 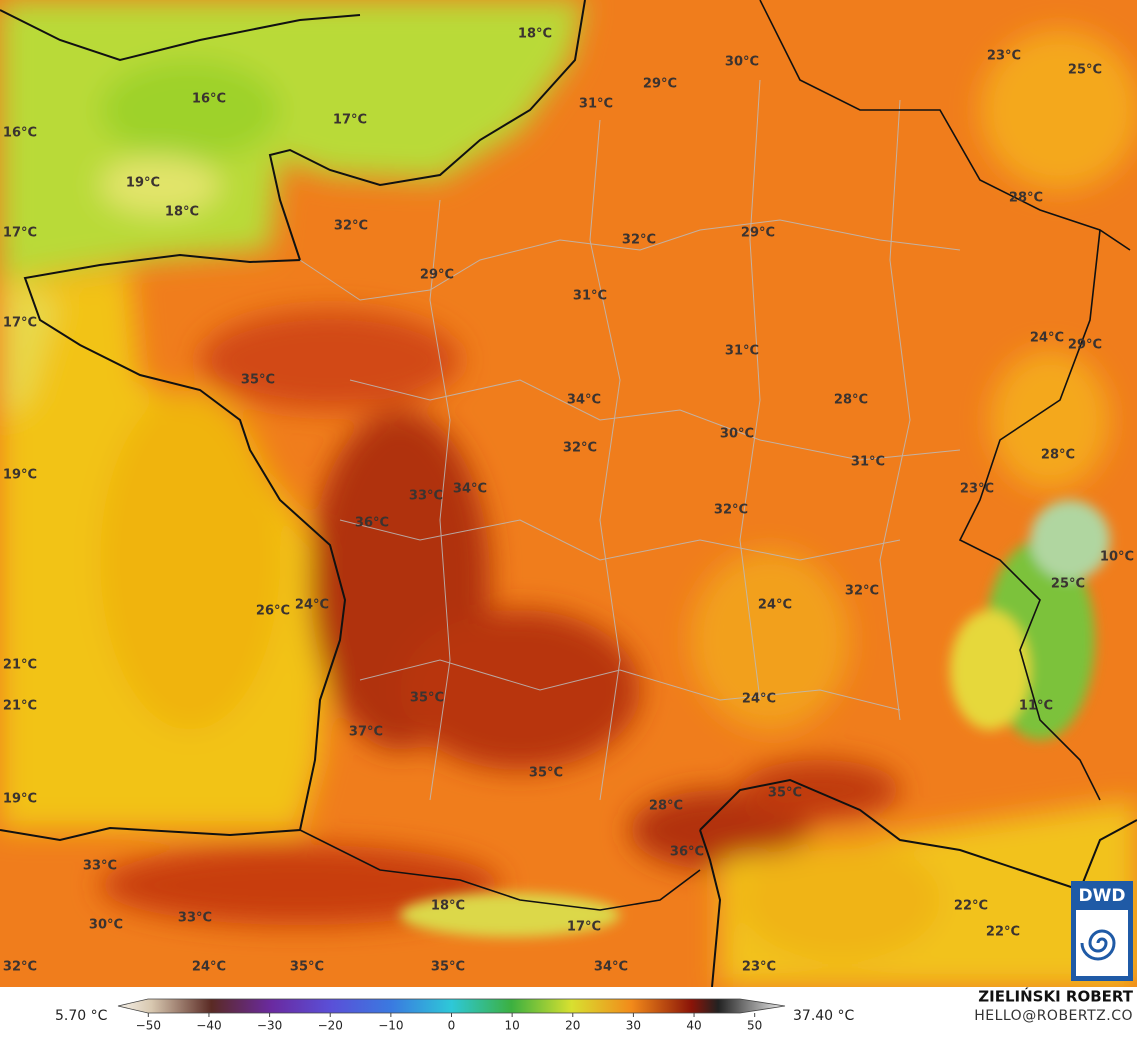 What do you see at coordinates (269, 1026) in the screenshot?
I see `colorbar-tick-label: −30` at bounding box center [269, 1026].